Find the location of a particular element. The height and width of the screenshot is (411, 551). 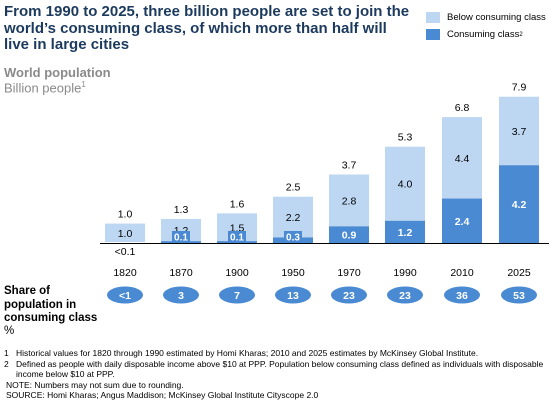

chart-unit: Billion people1 is located at coordinates (45, 87).